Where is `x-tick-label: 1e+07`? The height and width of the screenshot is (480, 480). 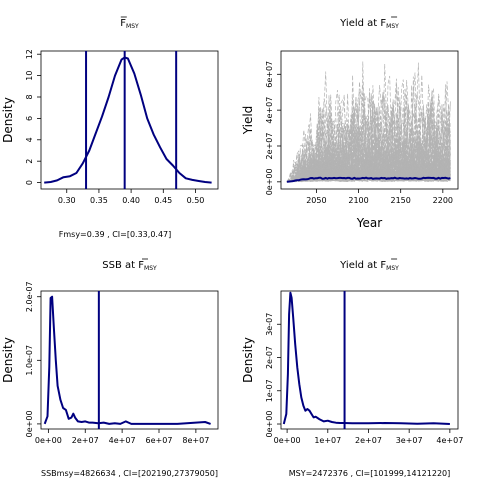 x-tick-label: 1e+07 is located at coordinates (327, 440).